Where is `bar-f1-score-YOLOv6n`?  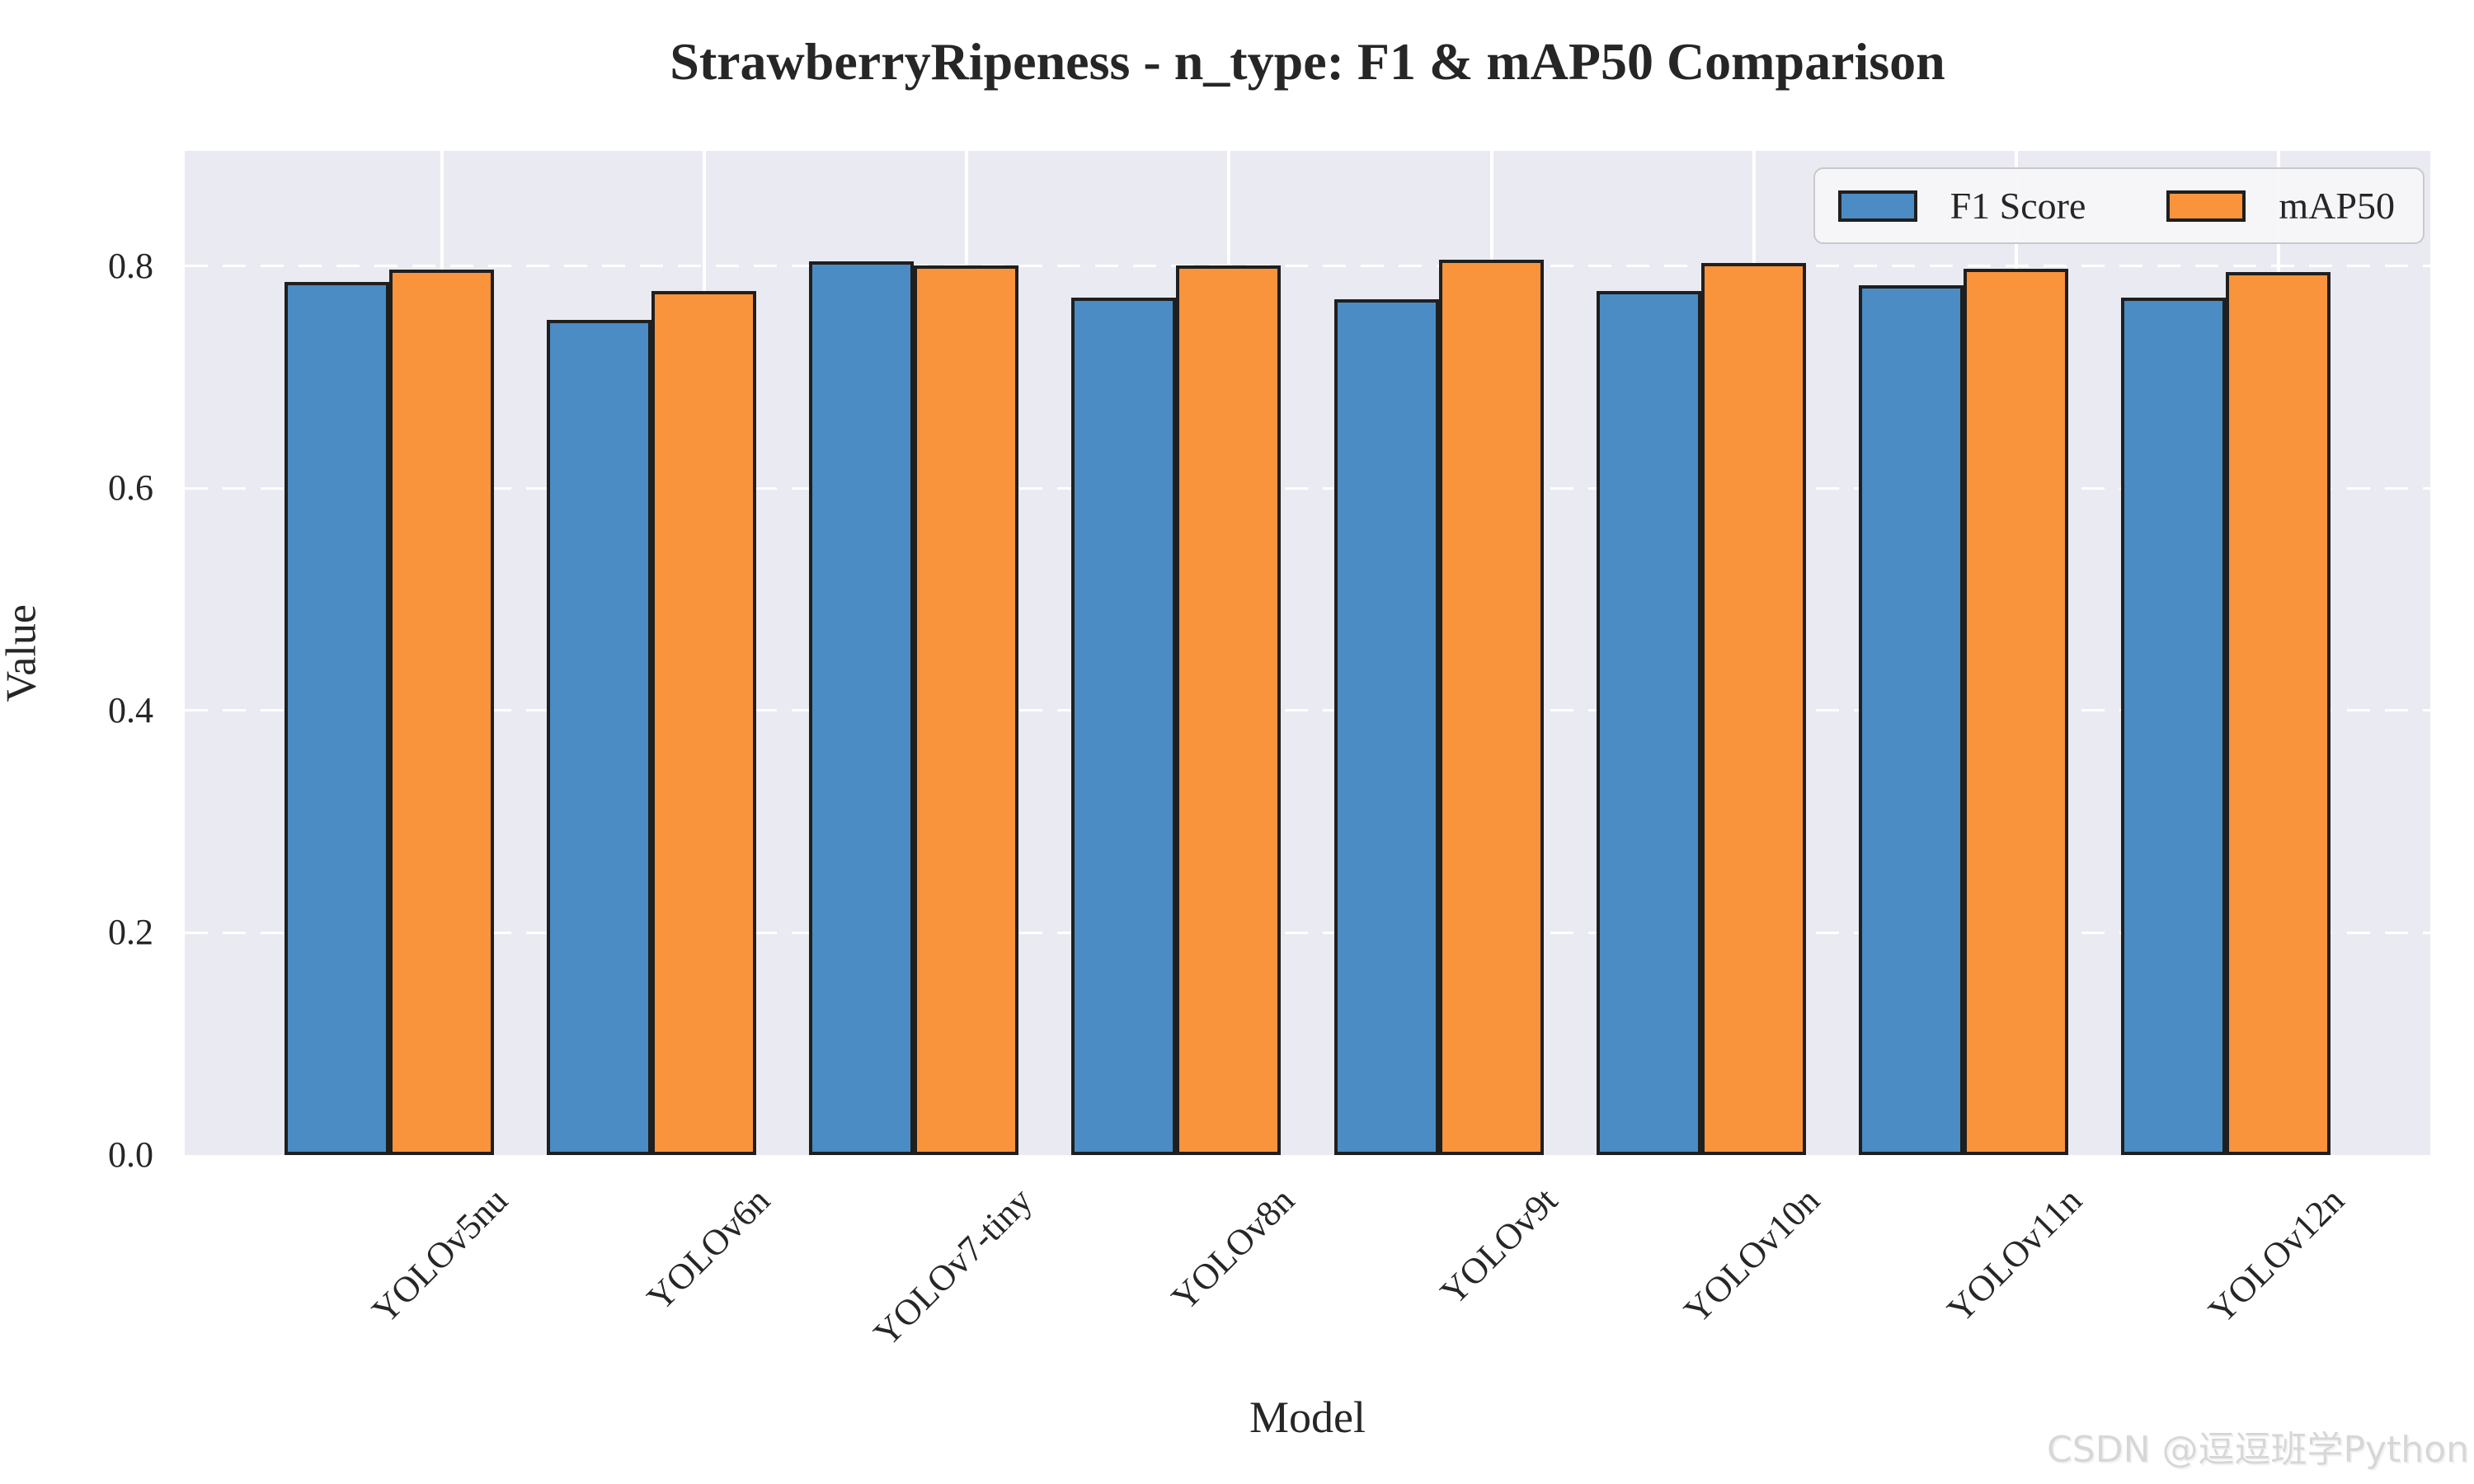 bar-f1-score-YOLOv6n is located at coordinates (598, 737).